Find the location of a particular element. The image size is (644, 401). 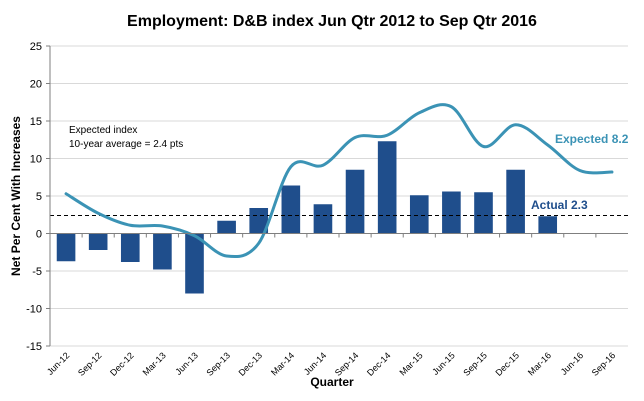

x-tick-label: Sep-16 is located at coordinates (604, 364).